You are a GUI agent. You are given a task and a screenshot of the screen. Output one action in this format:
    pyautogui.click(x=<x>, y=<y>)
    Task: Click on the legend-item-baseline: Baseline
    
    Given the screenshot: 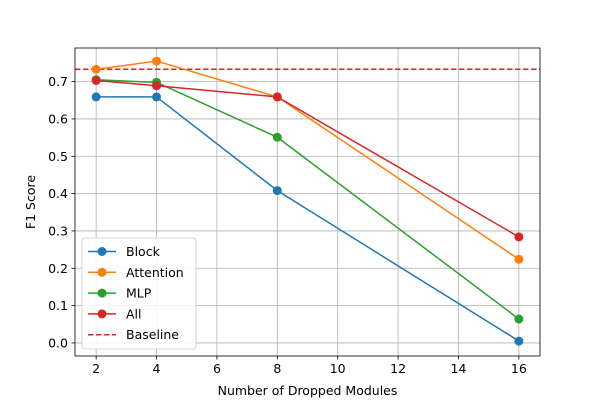 What is the action you would take?
    pyautogui.click(x=133, y=334)
    